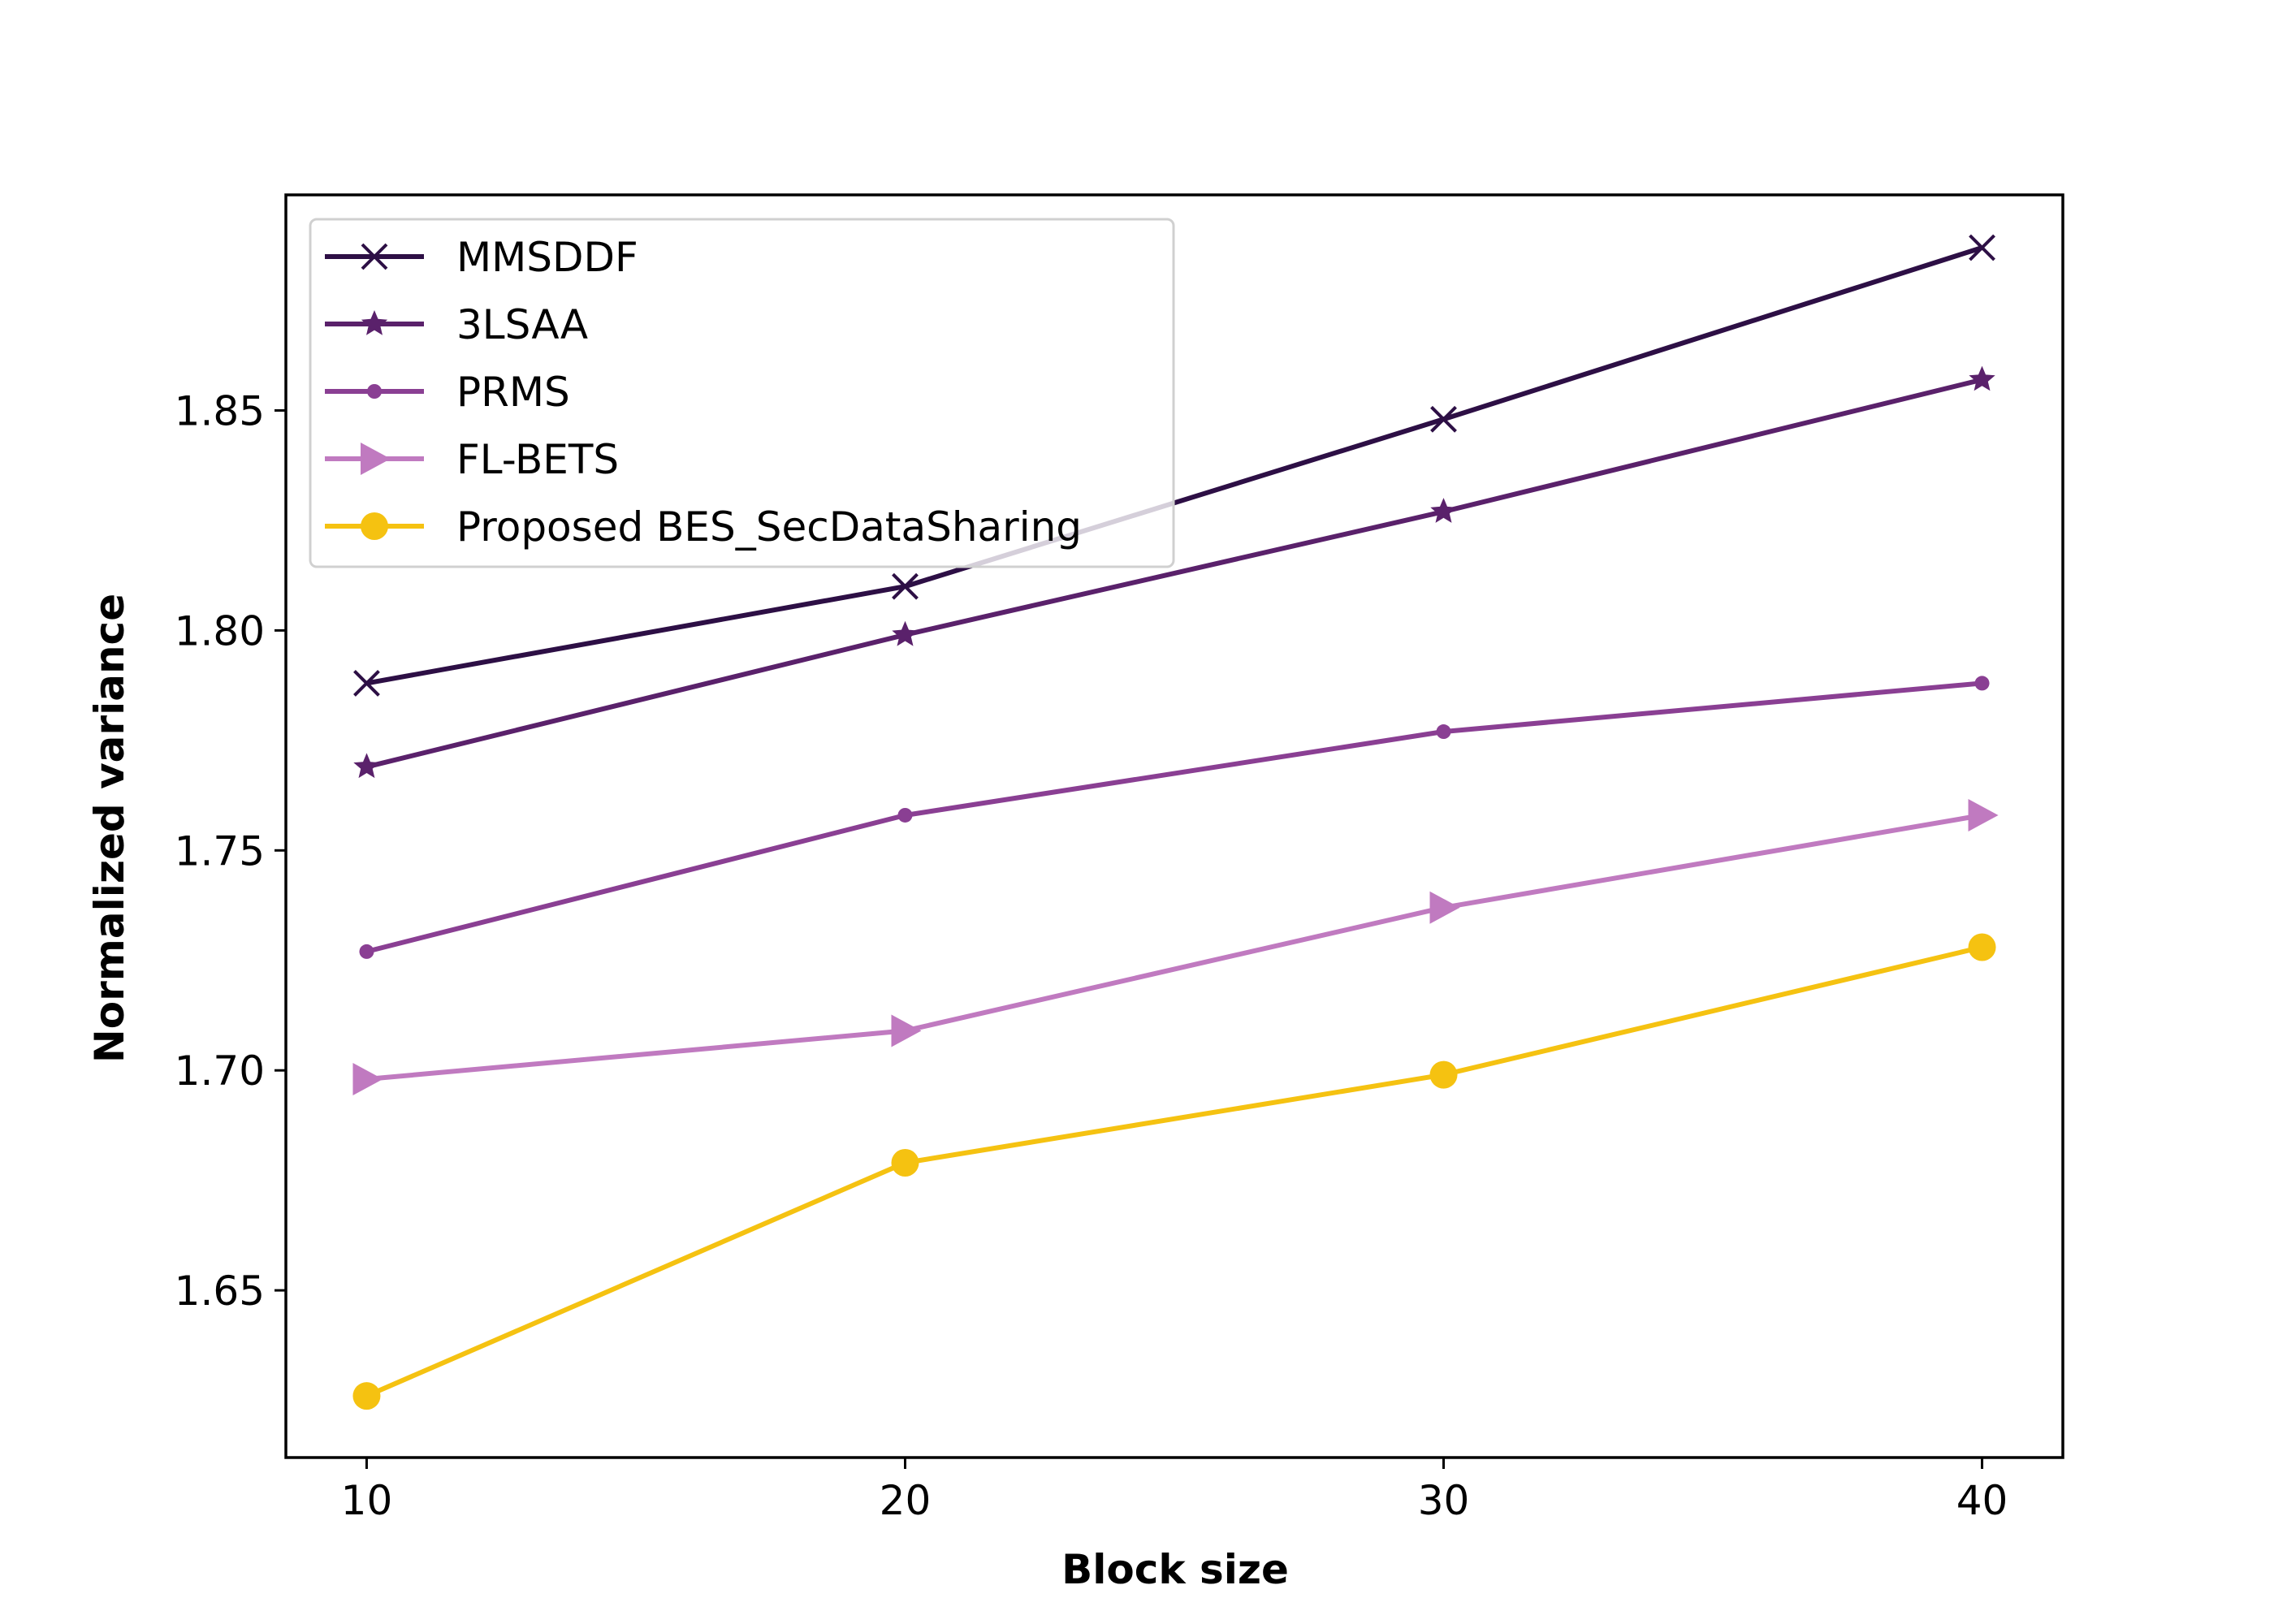 The width and height of the screenshot is (2274, 1624). I want to click on legend-label: FL-BETS, so click(537, 459).